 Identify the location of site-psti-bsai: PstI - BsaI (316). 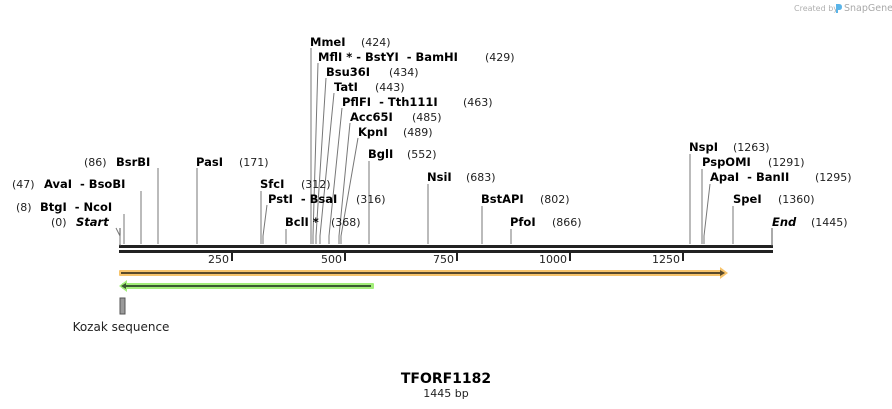
(327, 199).